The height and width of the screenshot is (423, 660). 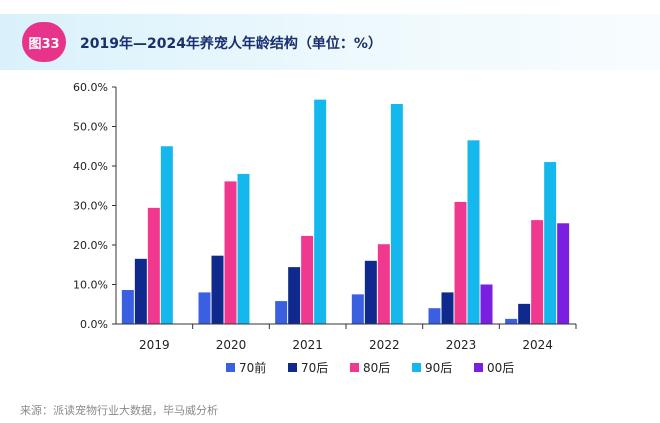 I want to click on x-tick-label: 2021, so click(x=307, y=345).